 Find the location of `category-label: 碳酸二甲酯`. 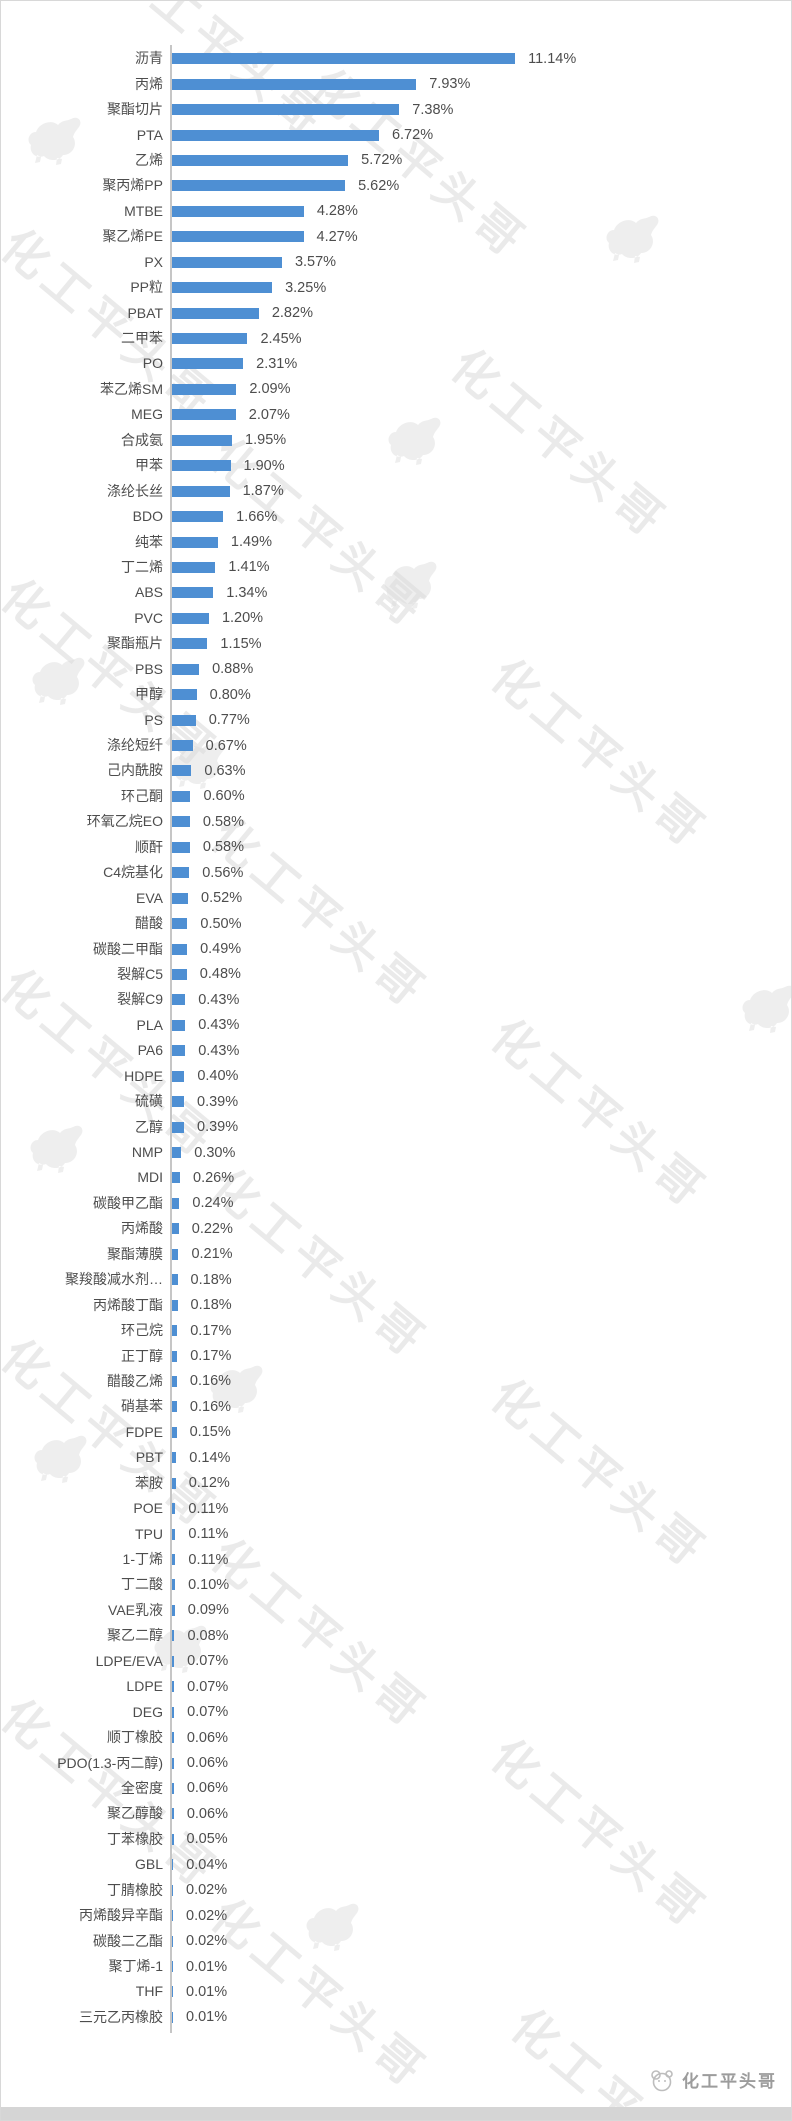

category-label: 碳酸二甲酯 is located at coordinates (128, 948).